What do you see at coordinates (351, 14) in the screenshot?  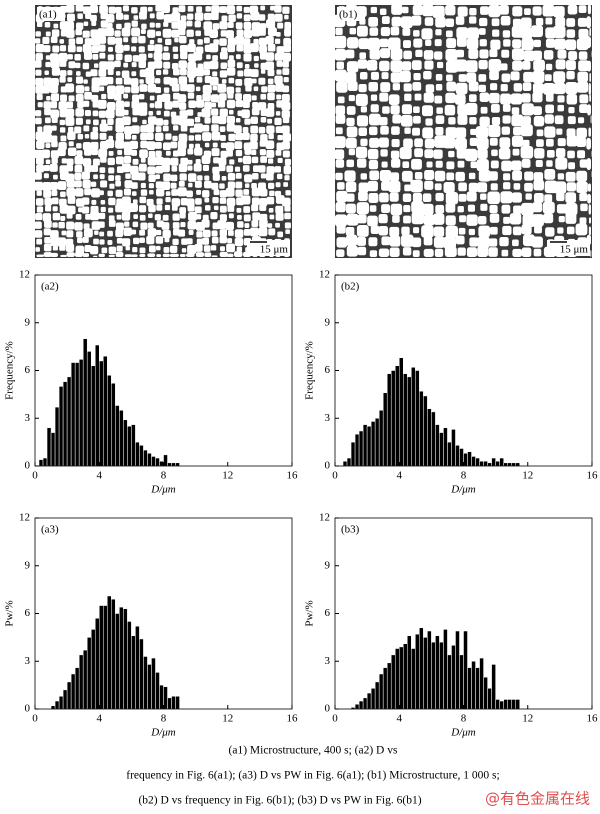 I see `label-box` at bounding box center [351, 14].